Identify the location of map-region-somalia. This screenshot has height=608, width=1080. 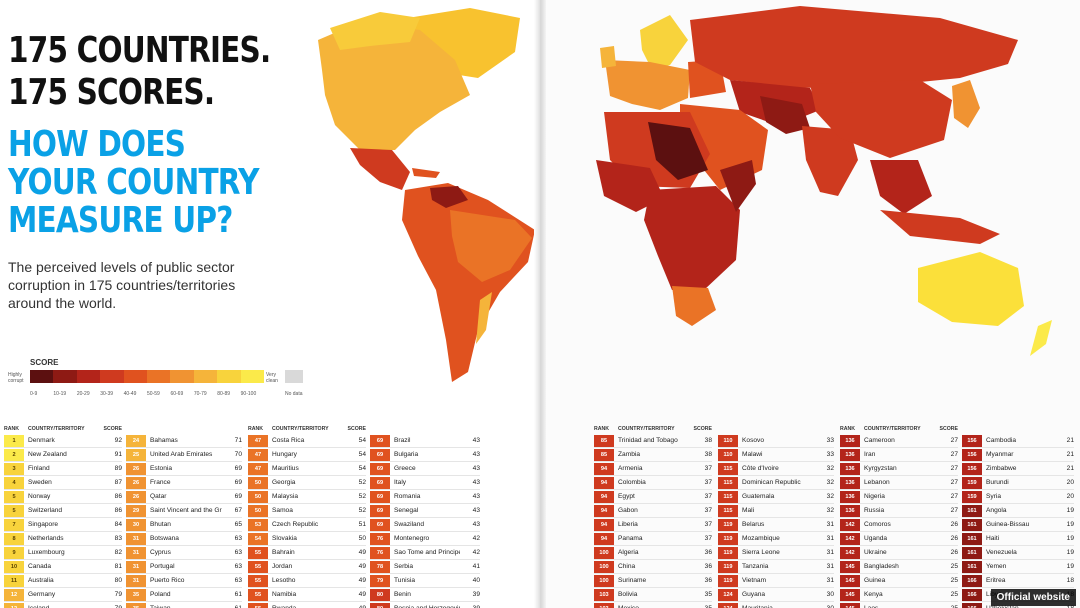
(738, 186).